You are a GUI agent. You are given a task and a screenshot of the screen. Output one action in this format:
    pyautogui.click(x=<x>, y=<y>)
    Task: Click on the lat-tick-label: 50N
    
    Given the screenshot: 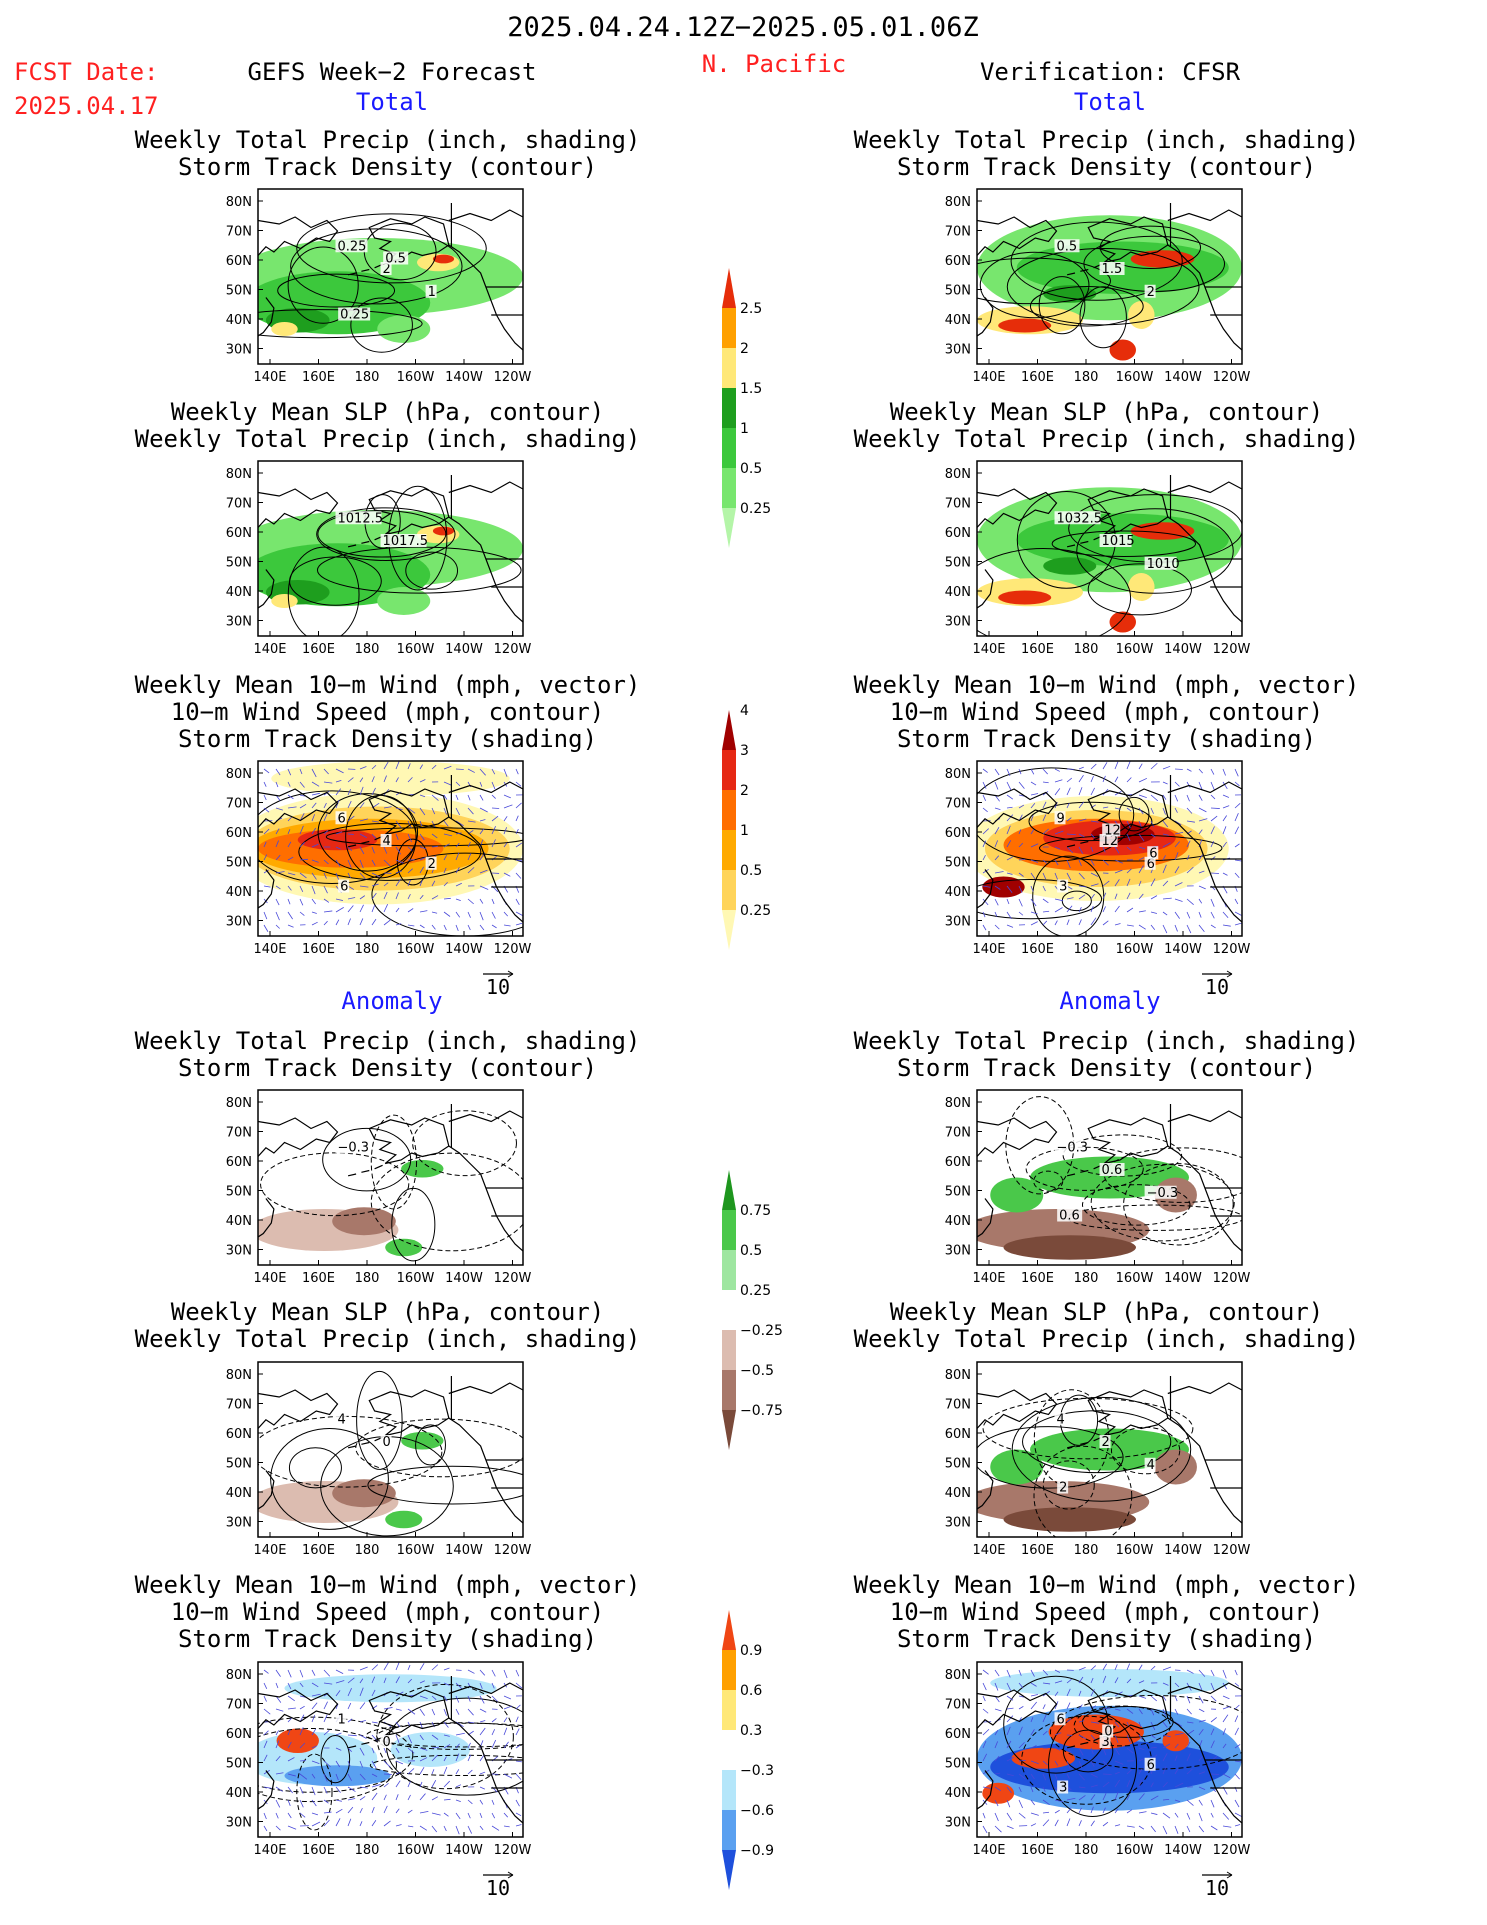 What is the action you would take?
    pyautogui.click(x=958, y=1192)
    